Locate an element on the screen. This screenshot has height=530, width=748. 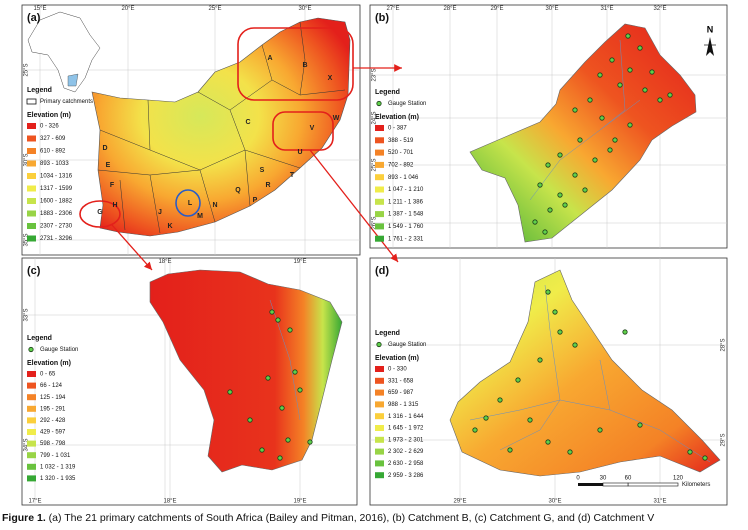
top-tick-label: 32°E is located at coordinates (659, 9).